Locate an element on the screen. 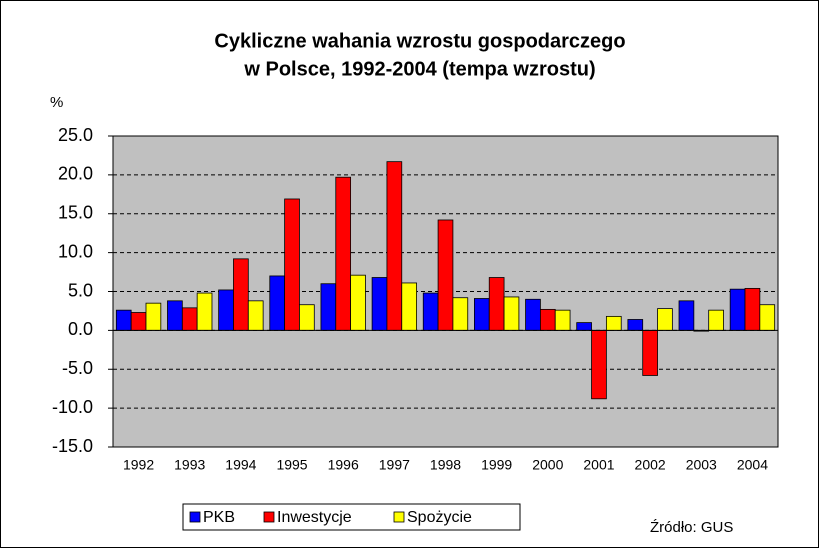  x-tick-label: 1994 is located at coordinates (240, 465).